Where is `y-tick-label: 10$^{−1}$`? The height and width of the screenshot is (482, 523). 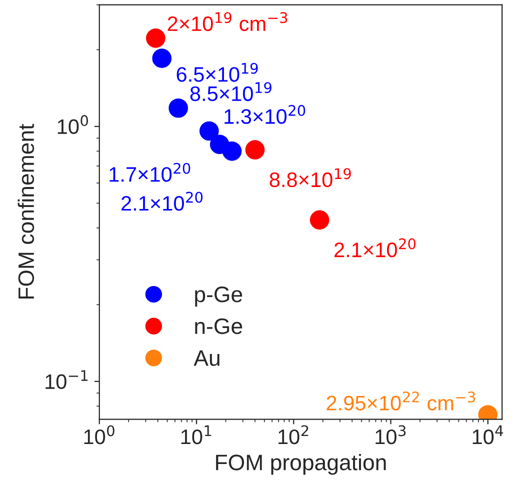
y-tick-label: 10$^{−1}$ is located at coordinates (67, 380).